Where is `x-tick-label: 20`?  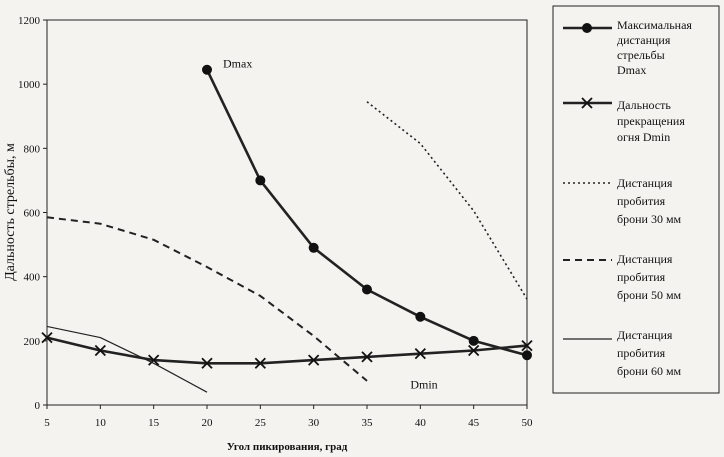 x-tick-label: 20 is located at coordinates (208, 423).